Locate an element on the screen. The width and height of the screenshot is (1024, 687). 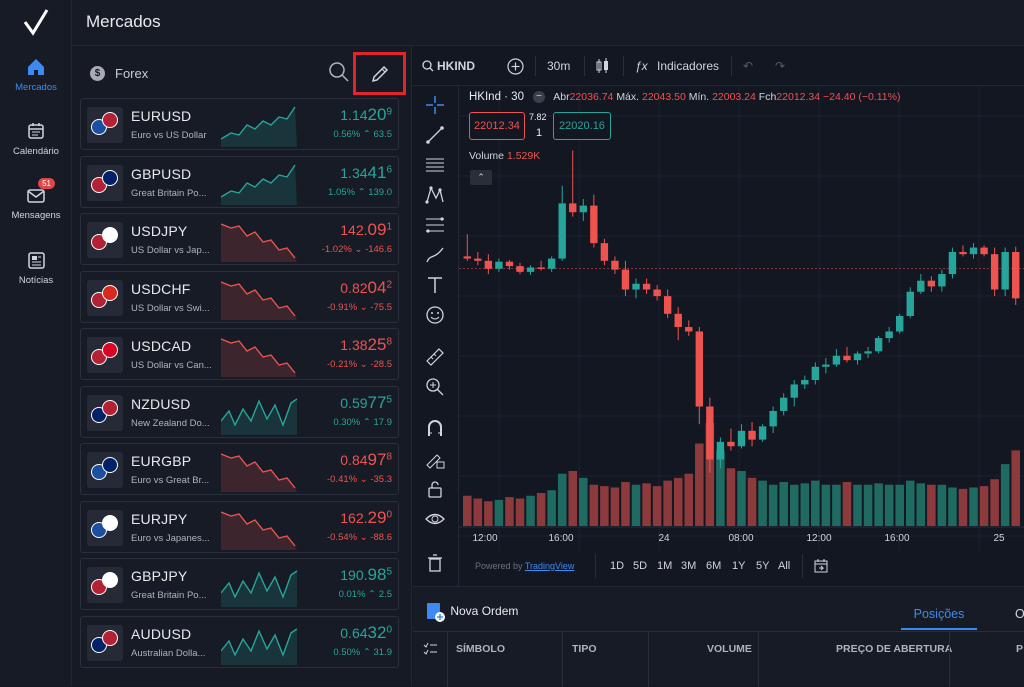
emoji-icon is located at coordinates (435, 315).